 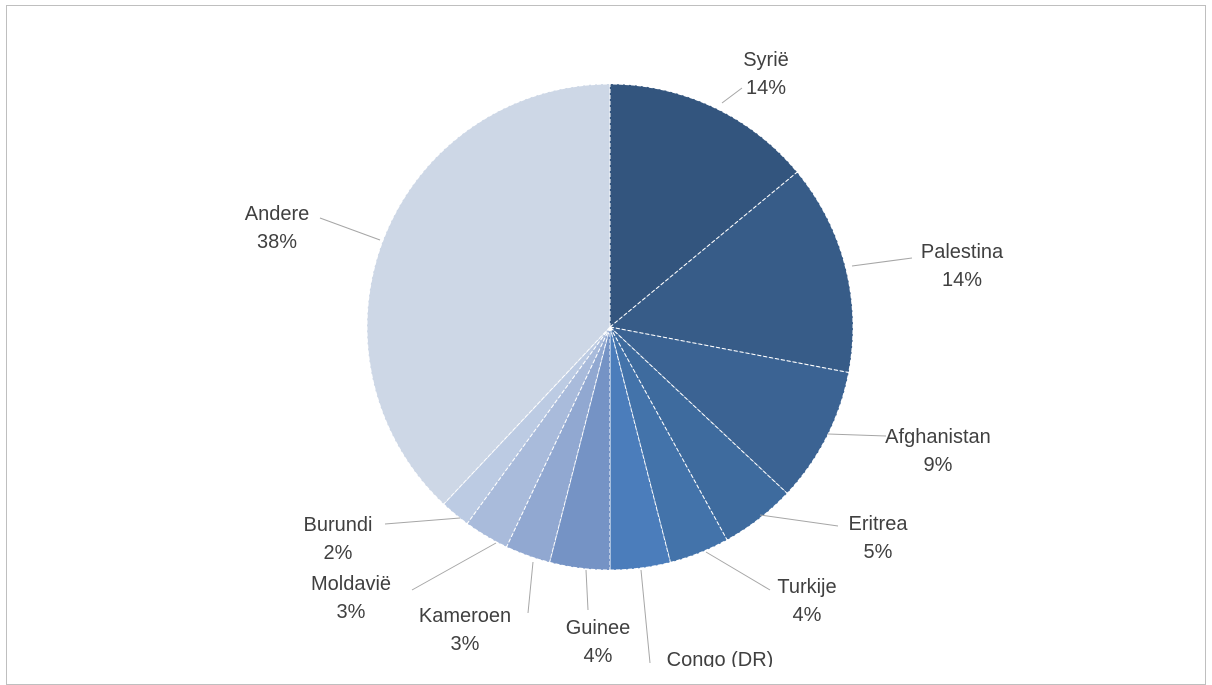 What do you see at coordinates (878, 552) in the screenshot?
I see `slice-value-label: 5%` at bounding box center [878, 552].